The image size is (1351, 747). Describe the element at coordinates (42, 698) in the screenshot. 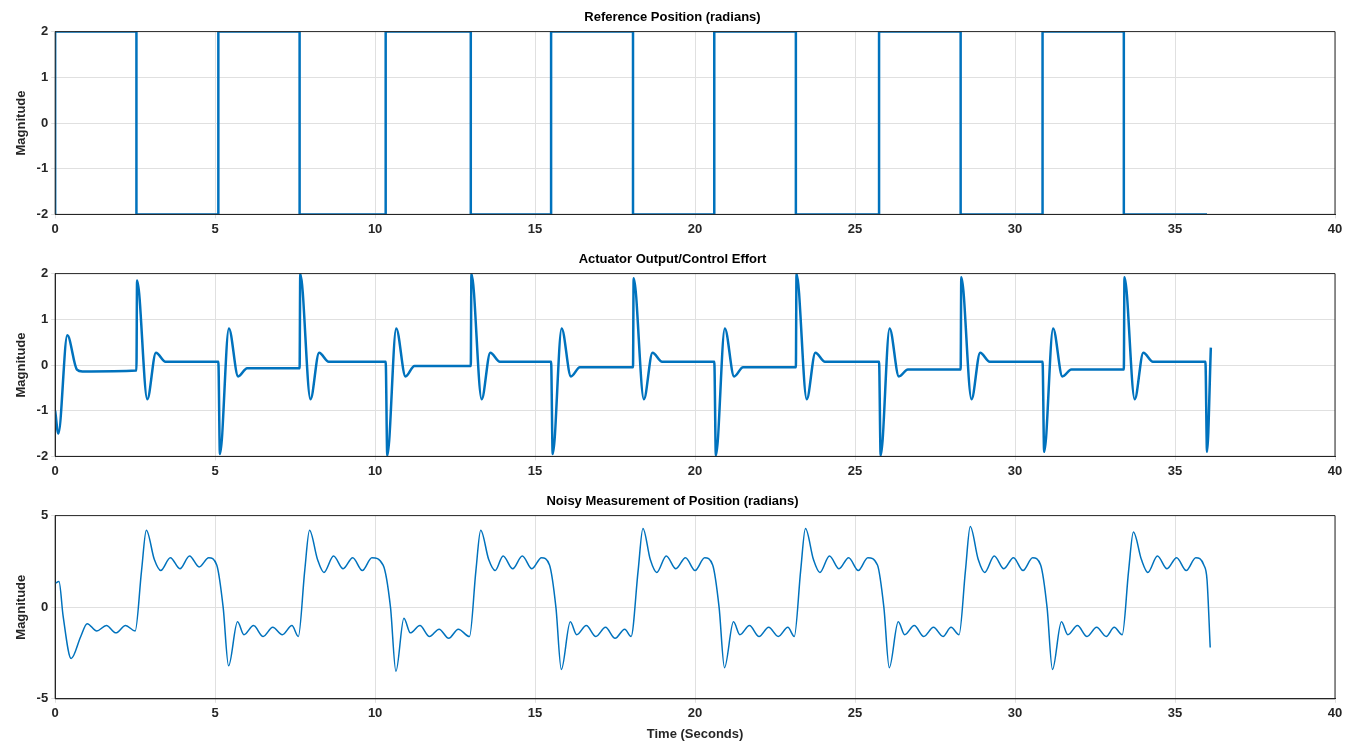

I see `y-tick-label: -5` at that location.